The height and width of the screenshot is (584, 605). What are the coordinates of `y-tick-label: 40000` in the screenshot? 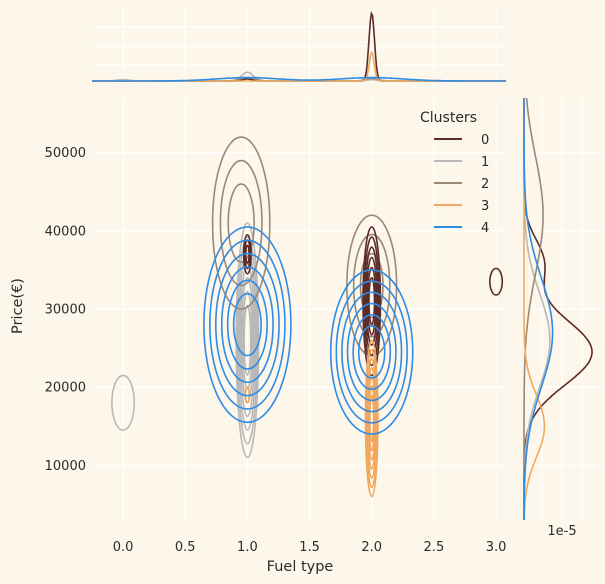 It's located at (65, 231).